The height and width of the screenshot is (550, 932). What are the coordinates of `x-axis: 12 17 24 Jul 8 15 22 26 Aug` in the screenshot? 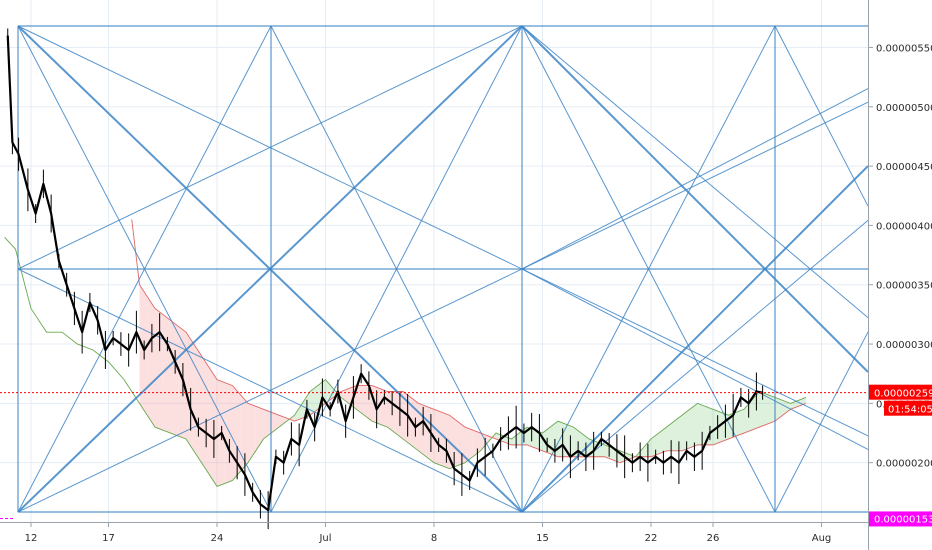 It's located at (434, 533).